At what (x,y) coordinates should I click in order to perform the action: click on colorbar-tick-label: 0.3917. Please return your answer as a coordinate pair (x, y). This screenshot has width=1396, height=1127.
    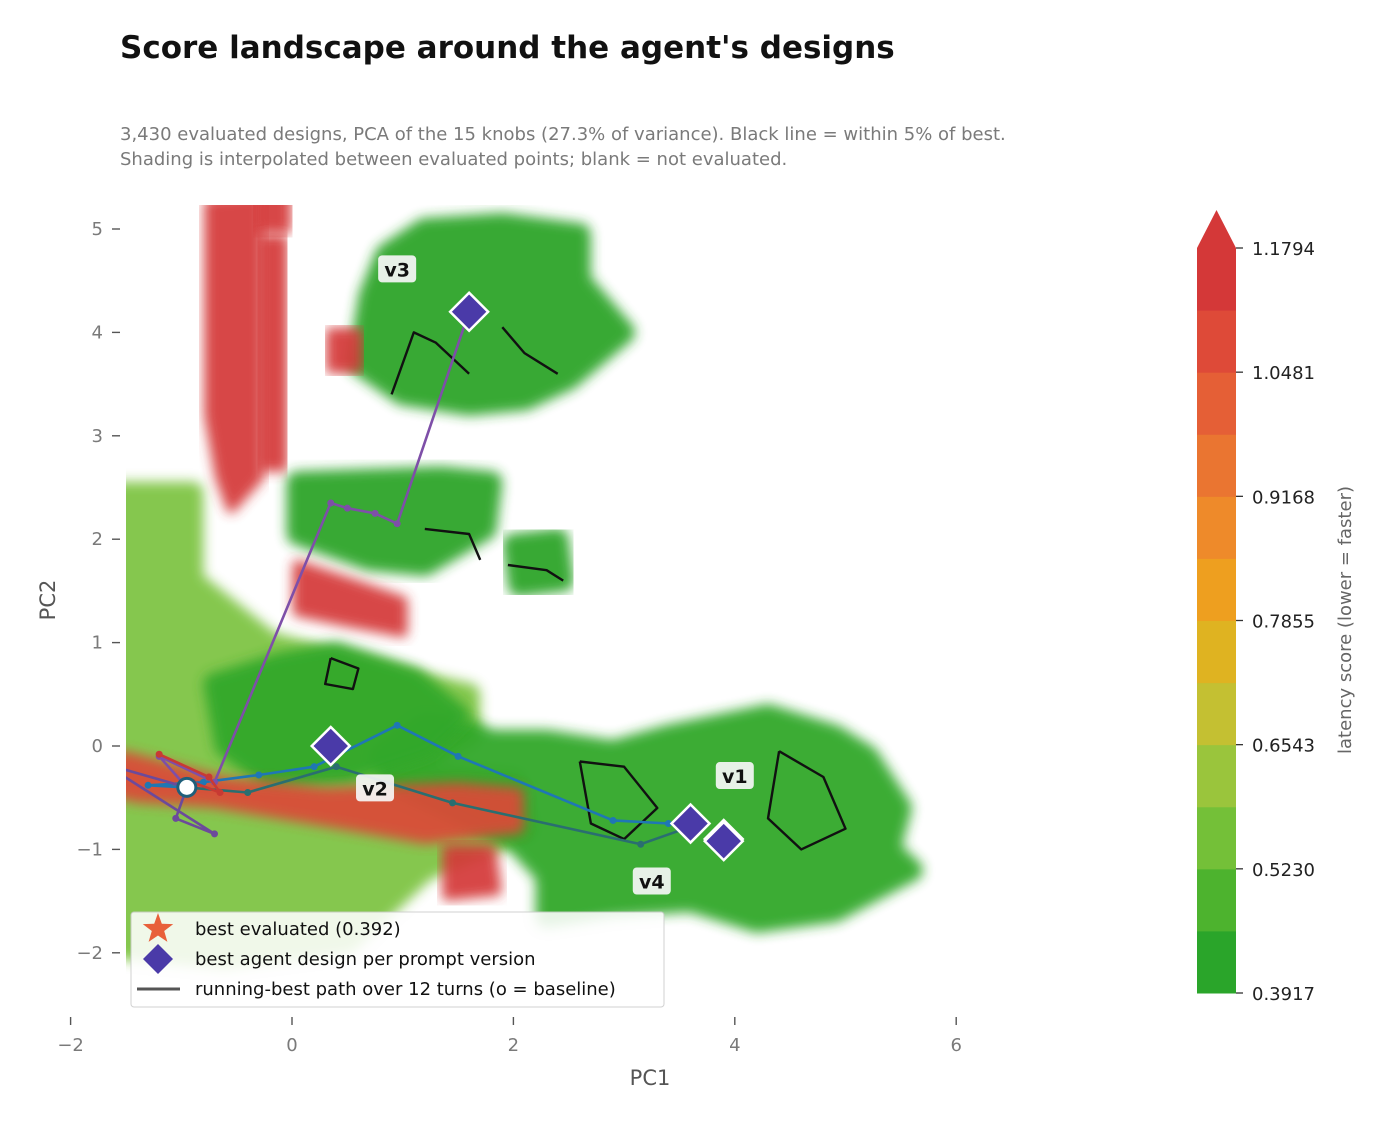
    Looking at the image, I should click on (1283, 994).